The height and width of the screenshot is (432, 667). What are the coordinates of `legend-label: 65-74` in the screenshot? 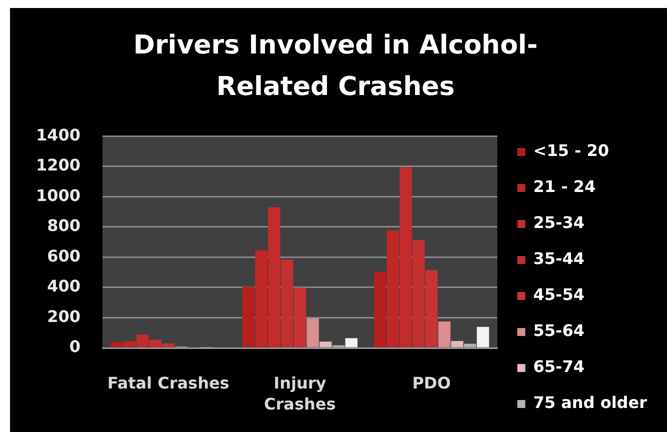 It's located at (558, 366).